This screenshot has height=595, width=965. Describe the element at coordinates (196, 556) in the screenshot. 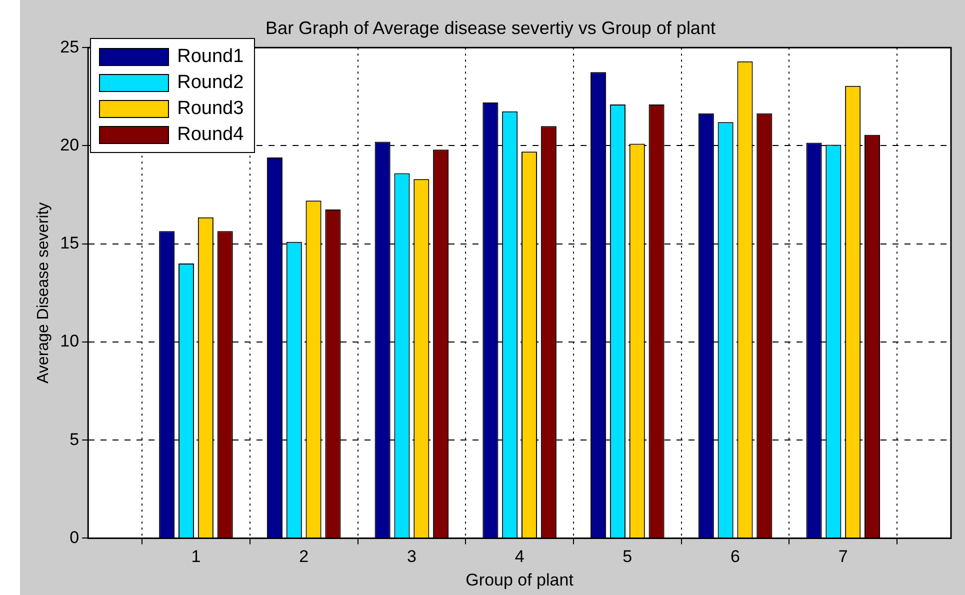

I see `x-tick-label: 1` at that location.